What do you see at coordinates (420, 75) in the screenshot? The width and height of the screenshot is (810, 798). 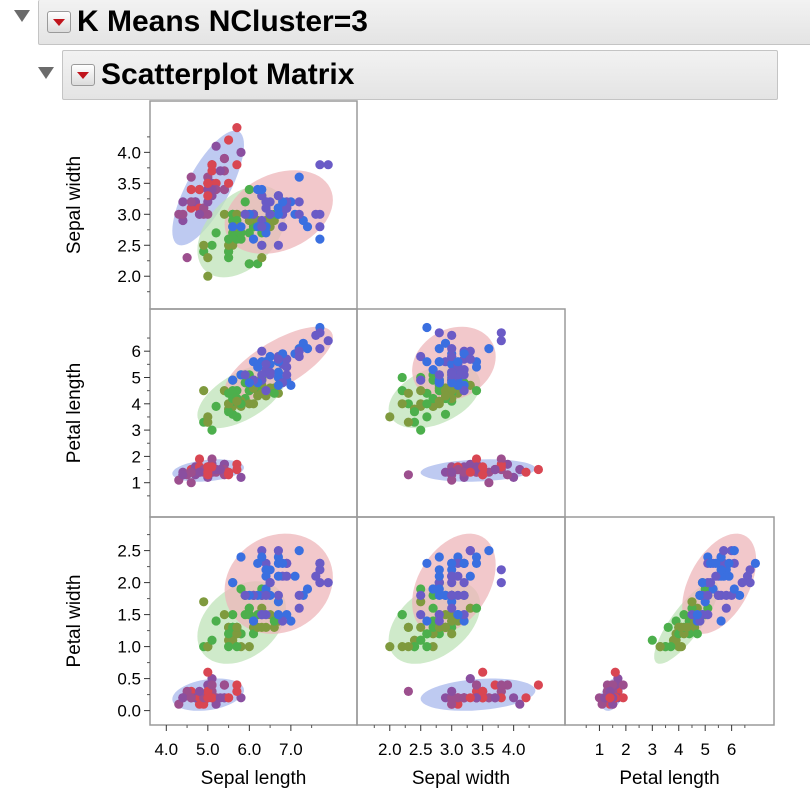 I see `inner-report-header: Scatterplot Matrix` at bounding box center [420, 75].